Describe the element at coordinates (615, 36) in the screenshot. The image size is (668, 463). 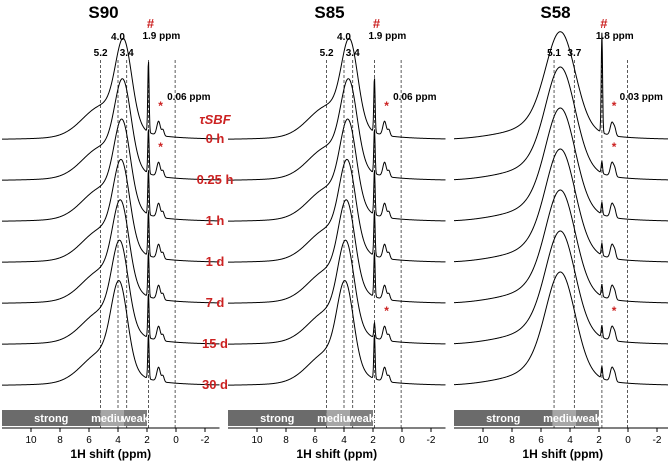
I see `ppm-label: 1.8 ppm` at that location.